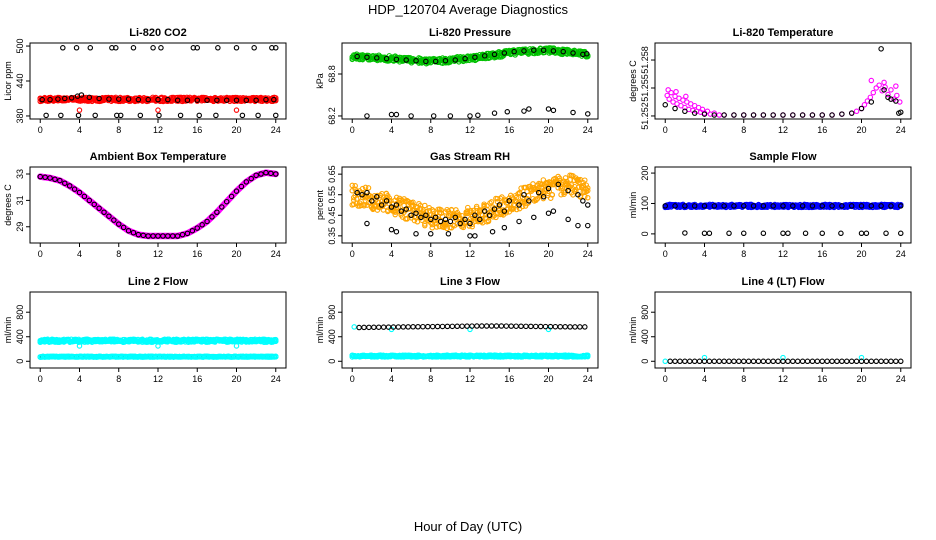  Describe the element at coordinates (645, 336) in the screenshot. I see `y-tick-label: 400` at that location.